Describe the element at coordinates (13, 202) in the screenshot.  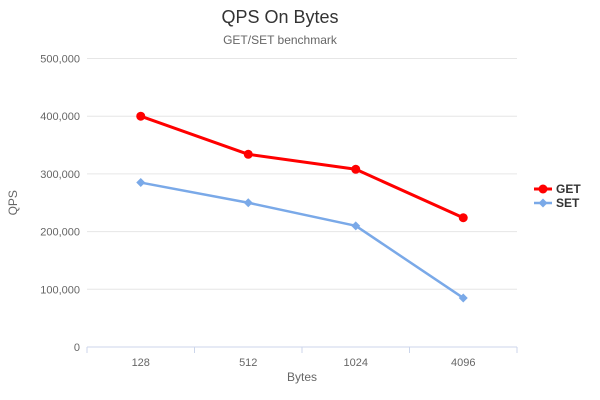
I see `y-axis-title: QPS` at that location.